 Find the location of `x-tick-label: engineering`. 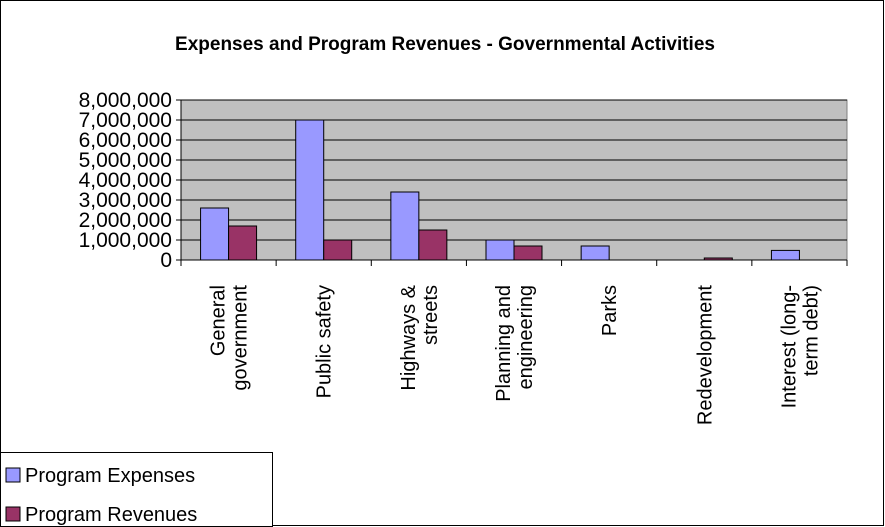

x-tick-label: engineering is located at coordinates (526, 337).